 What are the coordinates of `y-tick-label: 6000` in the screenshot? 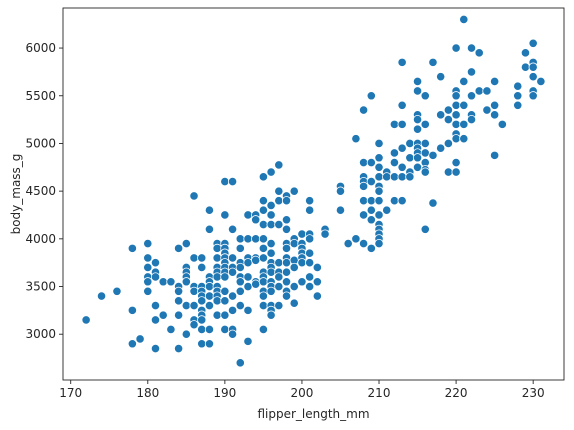 It's located at (40, 48).